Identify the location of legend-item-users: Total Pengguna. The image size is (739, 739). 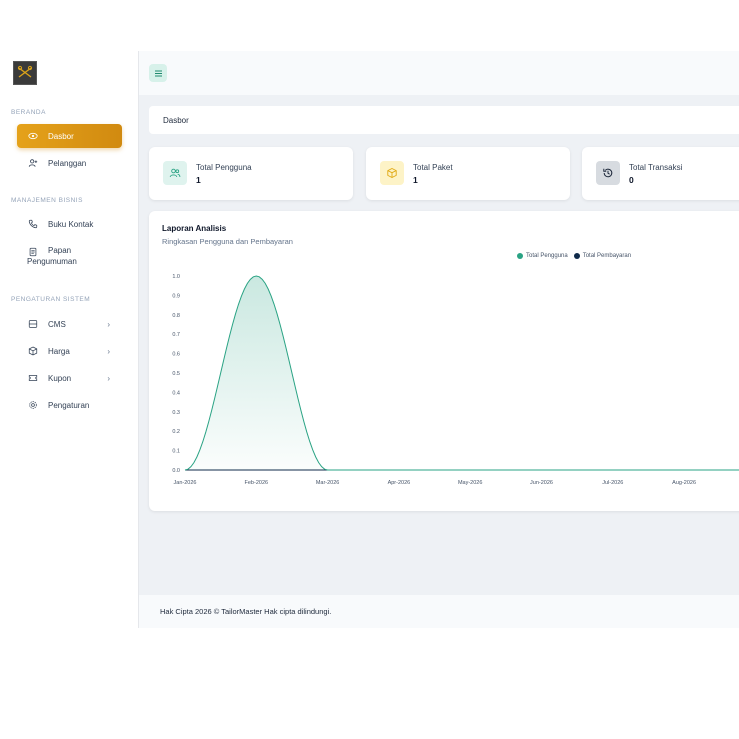
(542, 256).